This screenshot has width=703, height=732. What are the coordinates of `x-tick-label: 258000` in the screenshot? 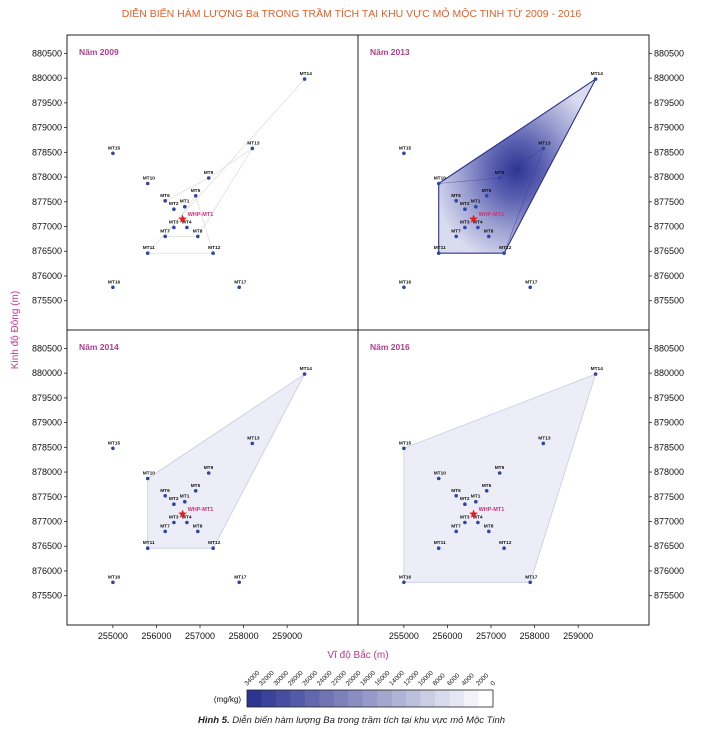 It's located at (244, 636).